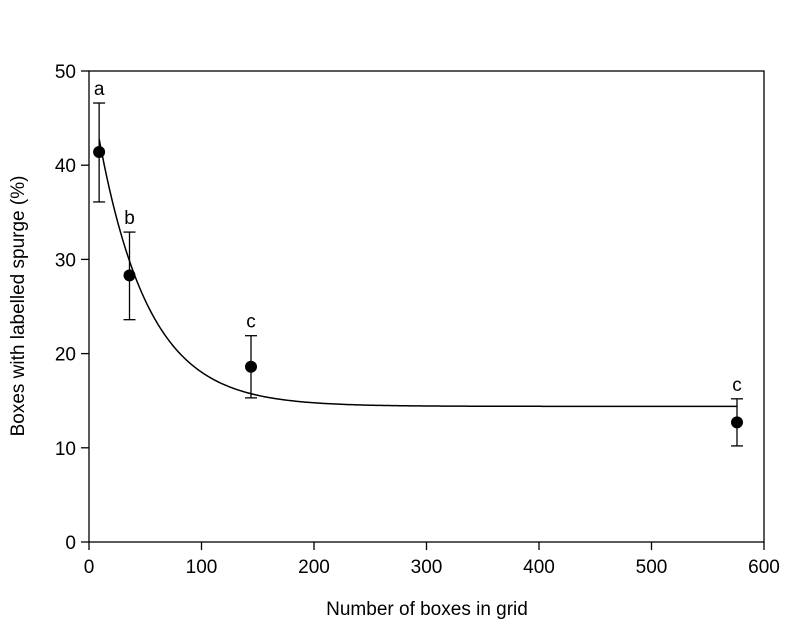 This screenshot has width=800, height=631. I want to click on x-tick-label: 300, so click(427, 567).